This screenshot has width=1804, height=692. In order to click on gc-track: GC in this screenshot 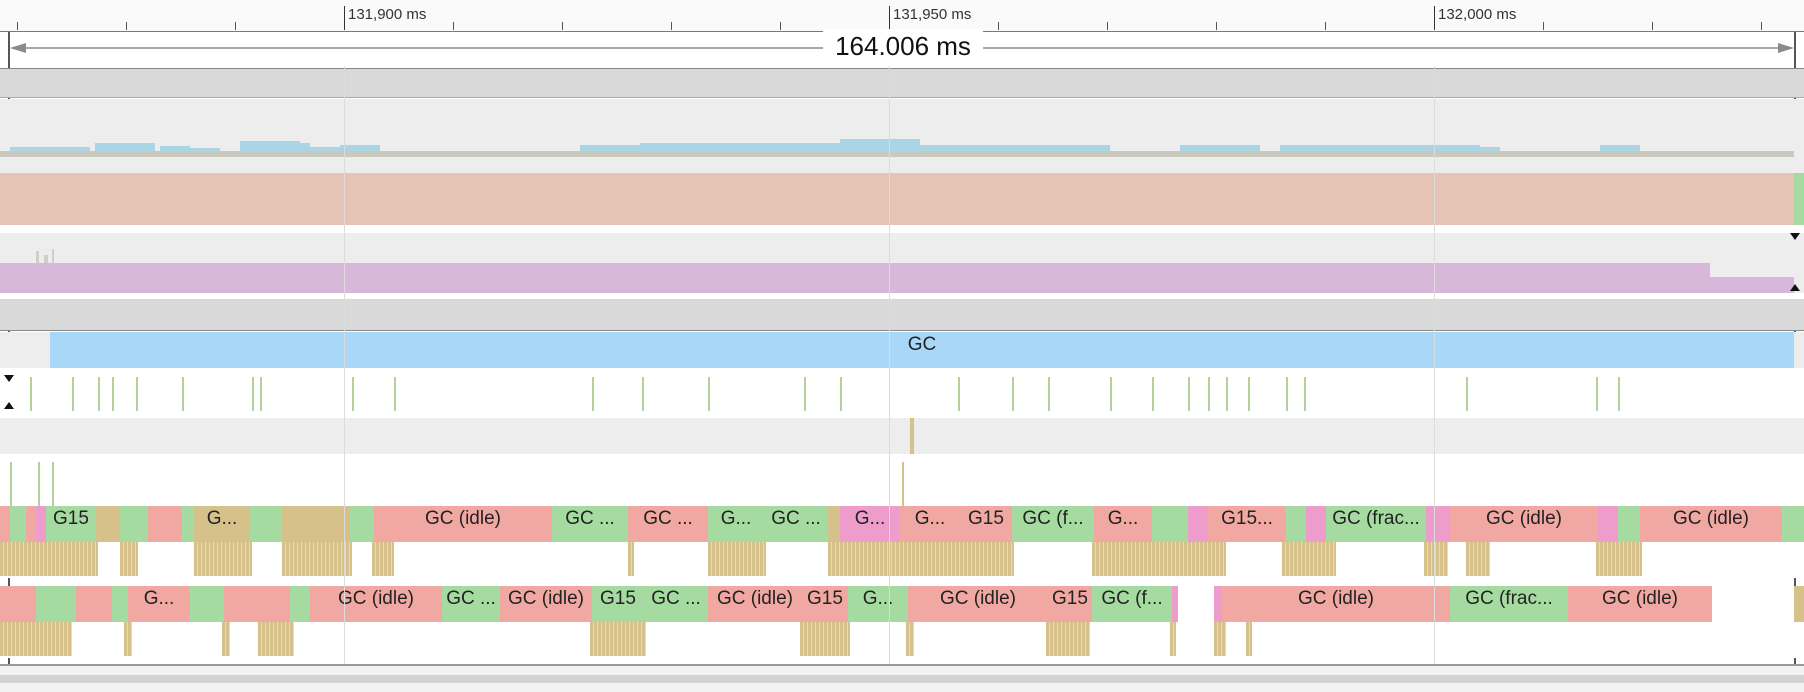, I will do `click(902, 350)`.